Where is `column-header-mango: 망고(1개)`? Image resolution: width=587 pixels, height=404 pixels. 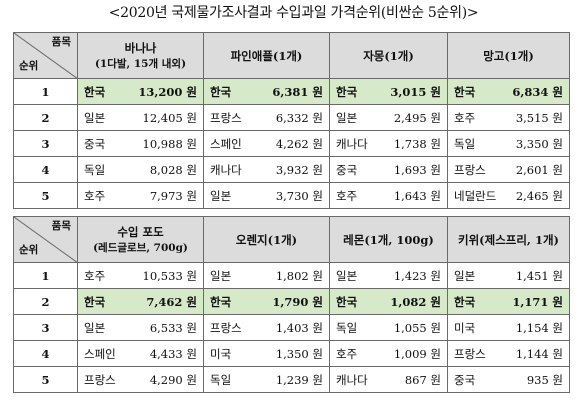 column-header-mango: 망고(1개) is located at coordinates (508, 55).